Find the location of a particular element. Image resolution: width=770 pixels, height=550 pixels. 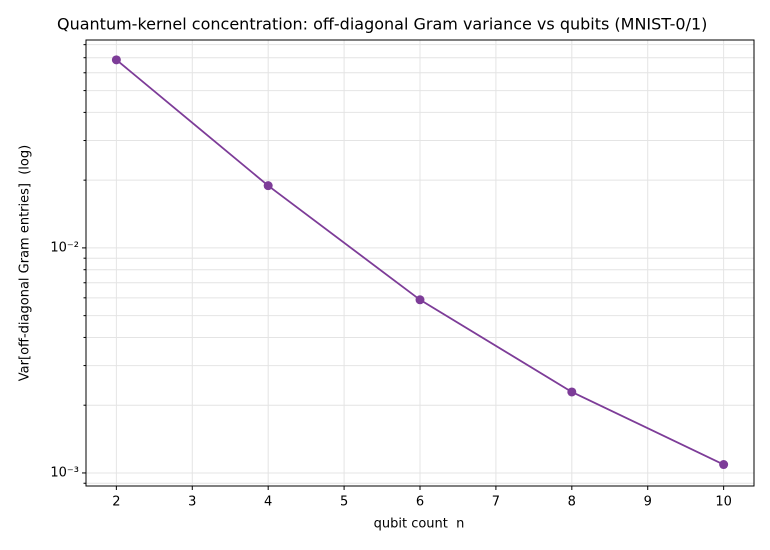

x-tick-label: 7 is located at coordinates (496, 502).